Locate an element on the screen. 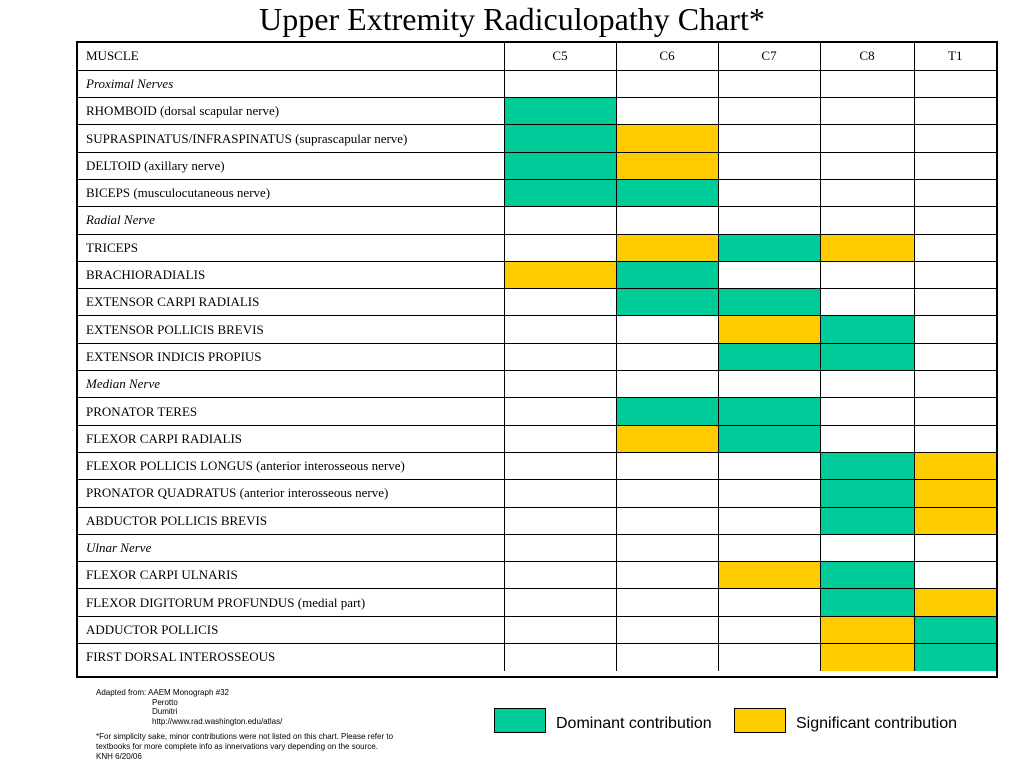 The width and height of the screenshot is (1024, 768). muscle-name: ABDUCTOR POLLICIS BREVIS is located at coordinates (291, 520).